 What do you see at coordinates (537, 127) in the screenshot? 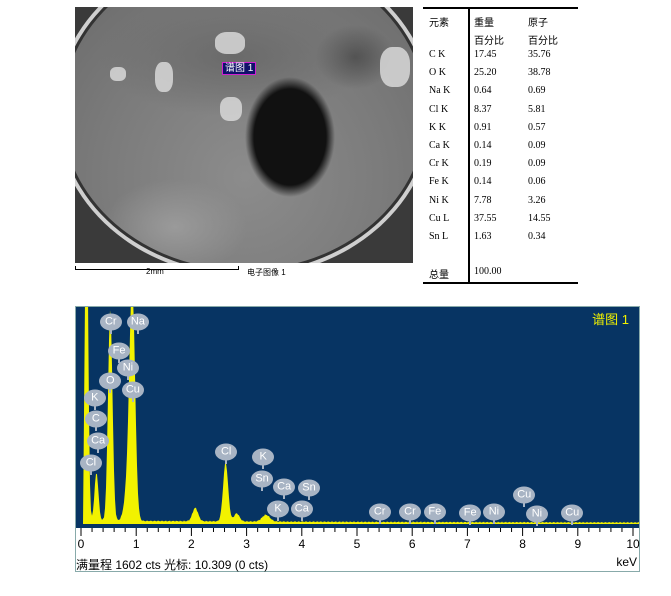
I see `cell-atomic: 0.57` at bounding box center [537, 127].